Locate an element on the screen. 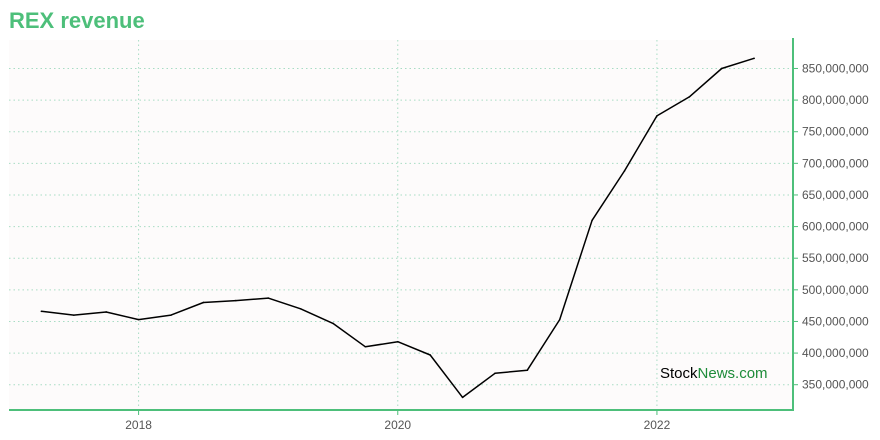 The image size is (880, 440). x-tick-label: 2022 is located at coordinates (657, 425).